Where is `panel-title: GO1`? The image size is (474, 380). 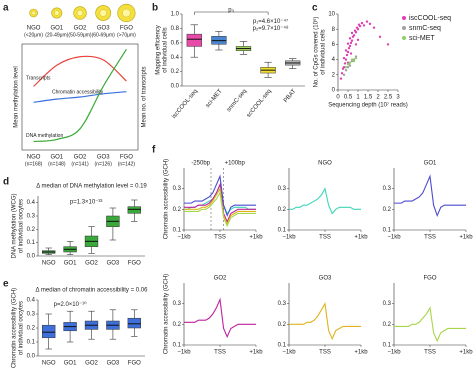 panel-title: GO1 is located at coordinates (430, 164).